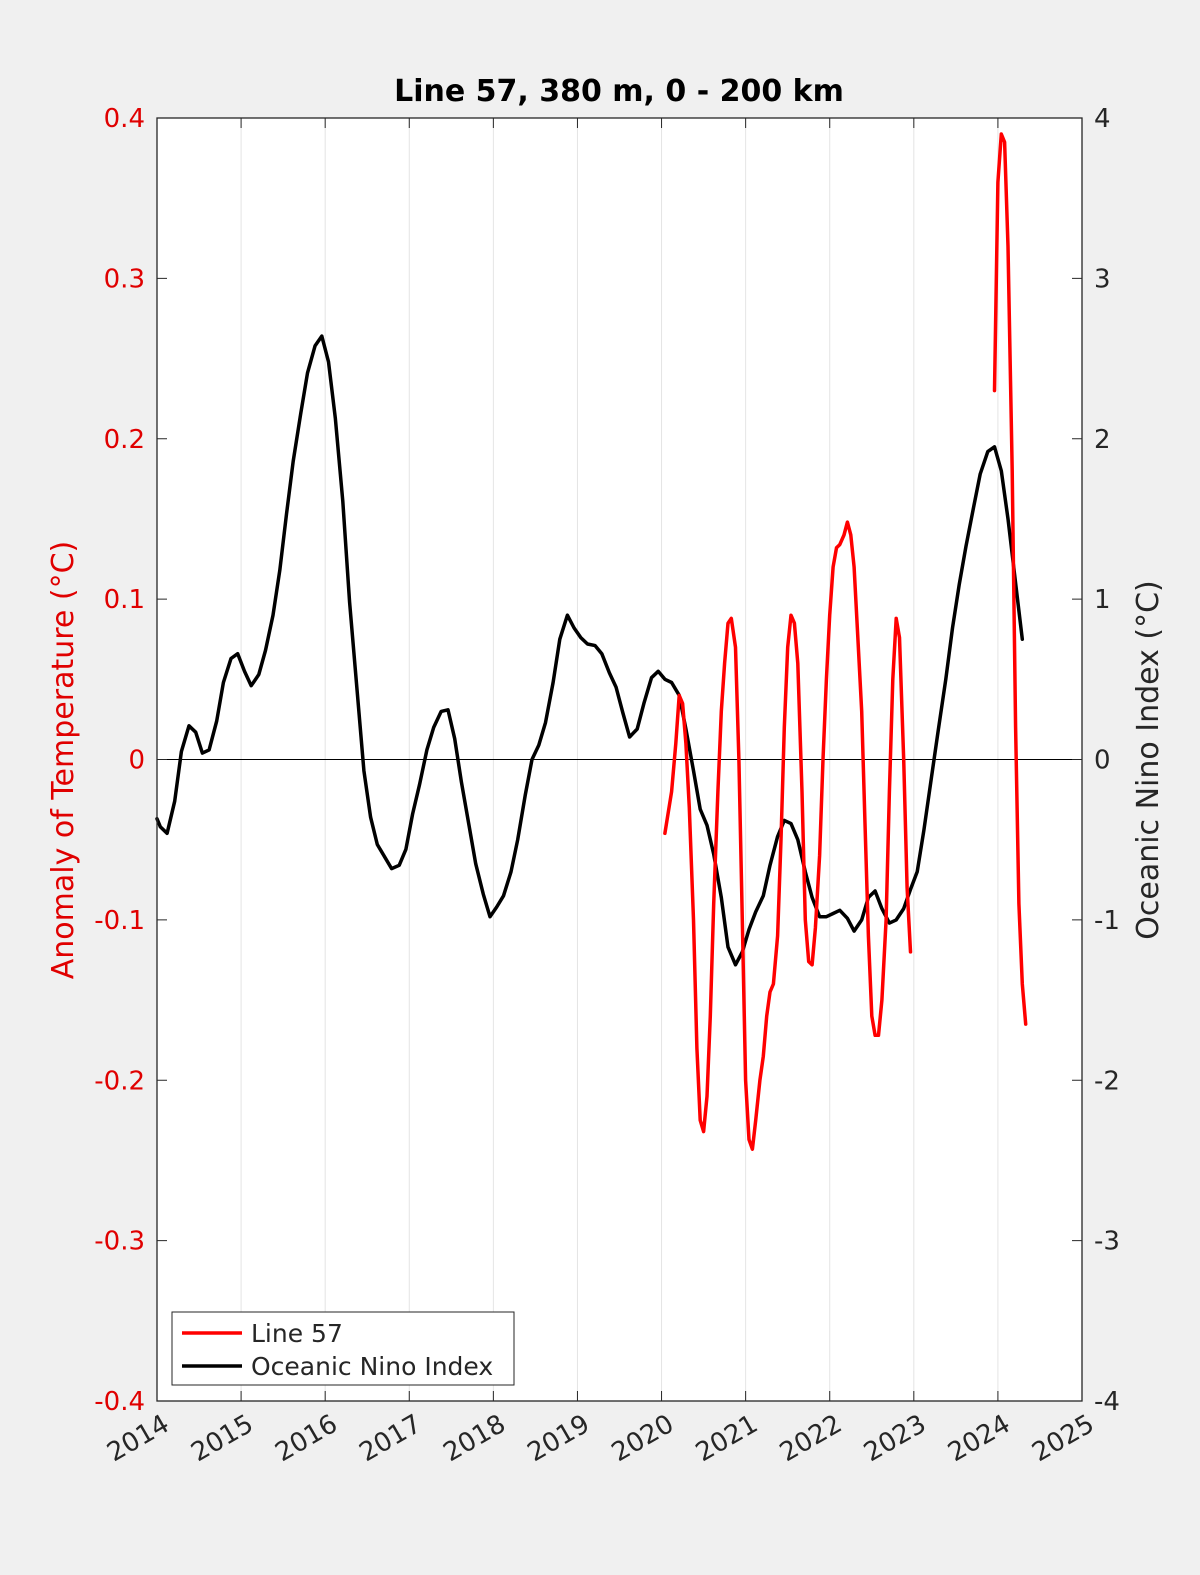  What do you see at coordinates (1107, 1402) in the screenshot?
I see `y-tick-label-right: -4` at bounding box center [1107, 1402].